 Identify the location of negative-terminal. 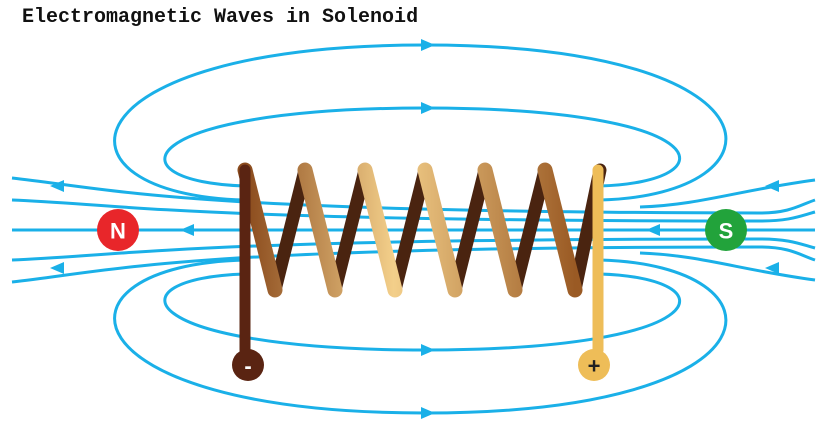
(248, 365).